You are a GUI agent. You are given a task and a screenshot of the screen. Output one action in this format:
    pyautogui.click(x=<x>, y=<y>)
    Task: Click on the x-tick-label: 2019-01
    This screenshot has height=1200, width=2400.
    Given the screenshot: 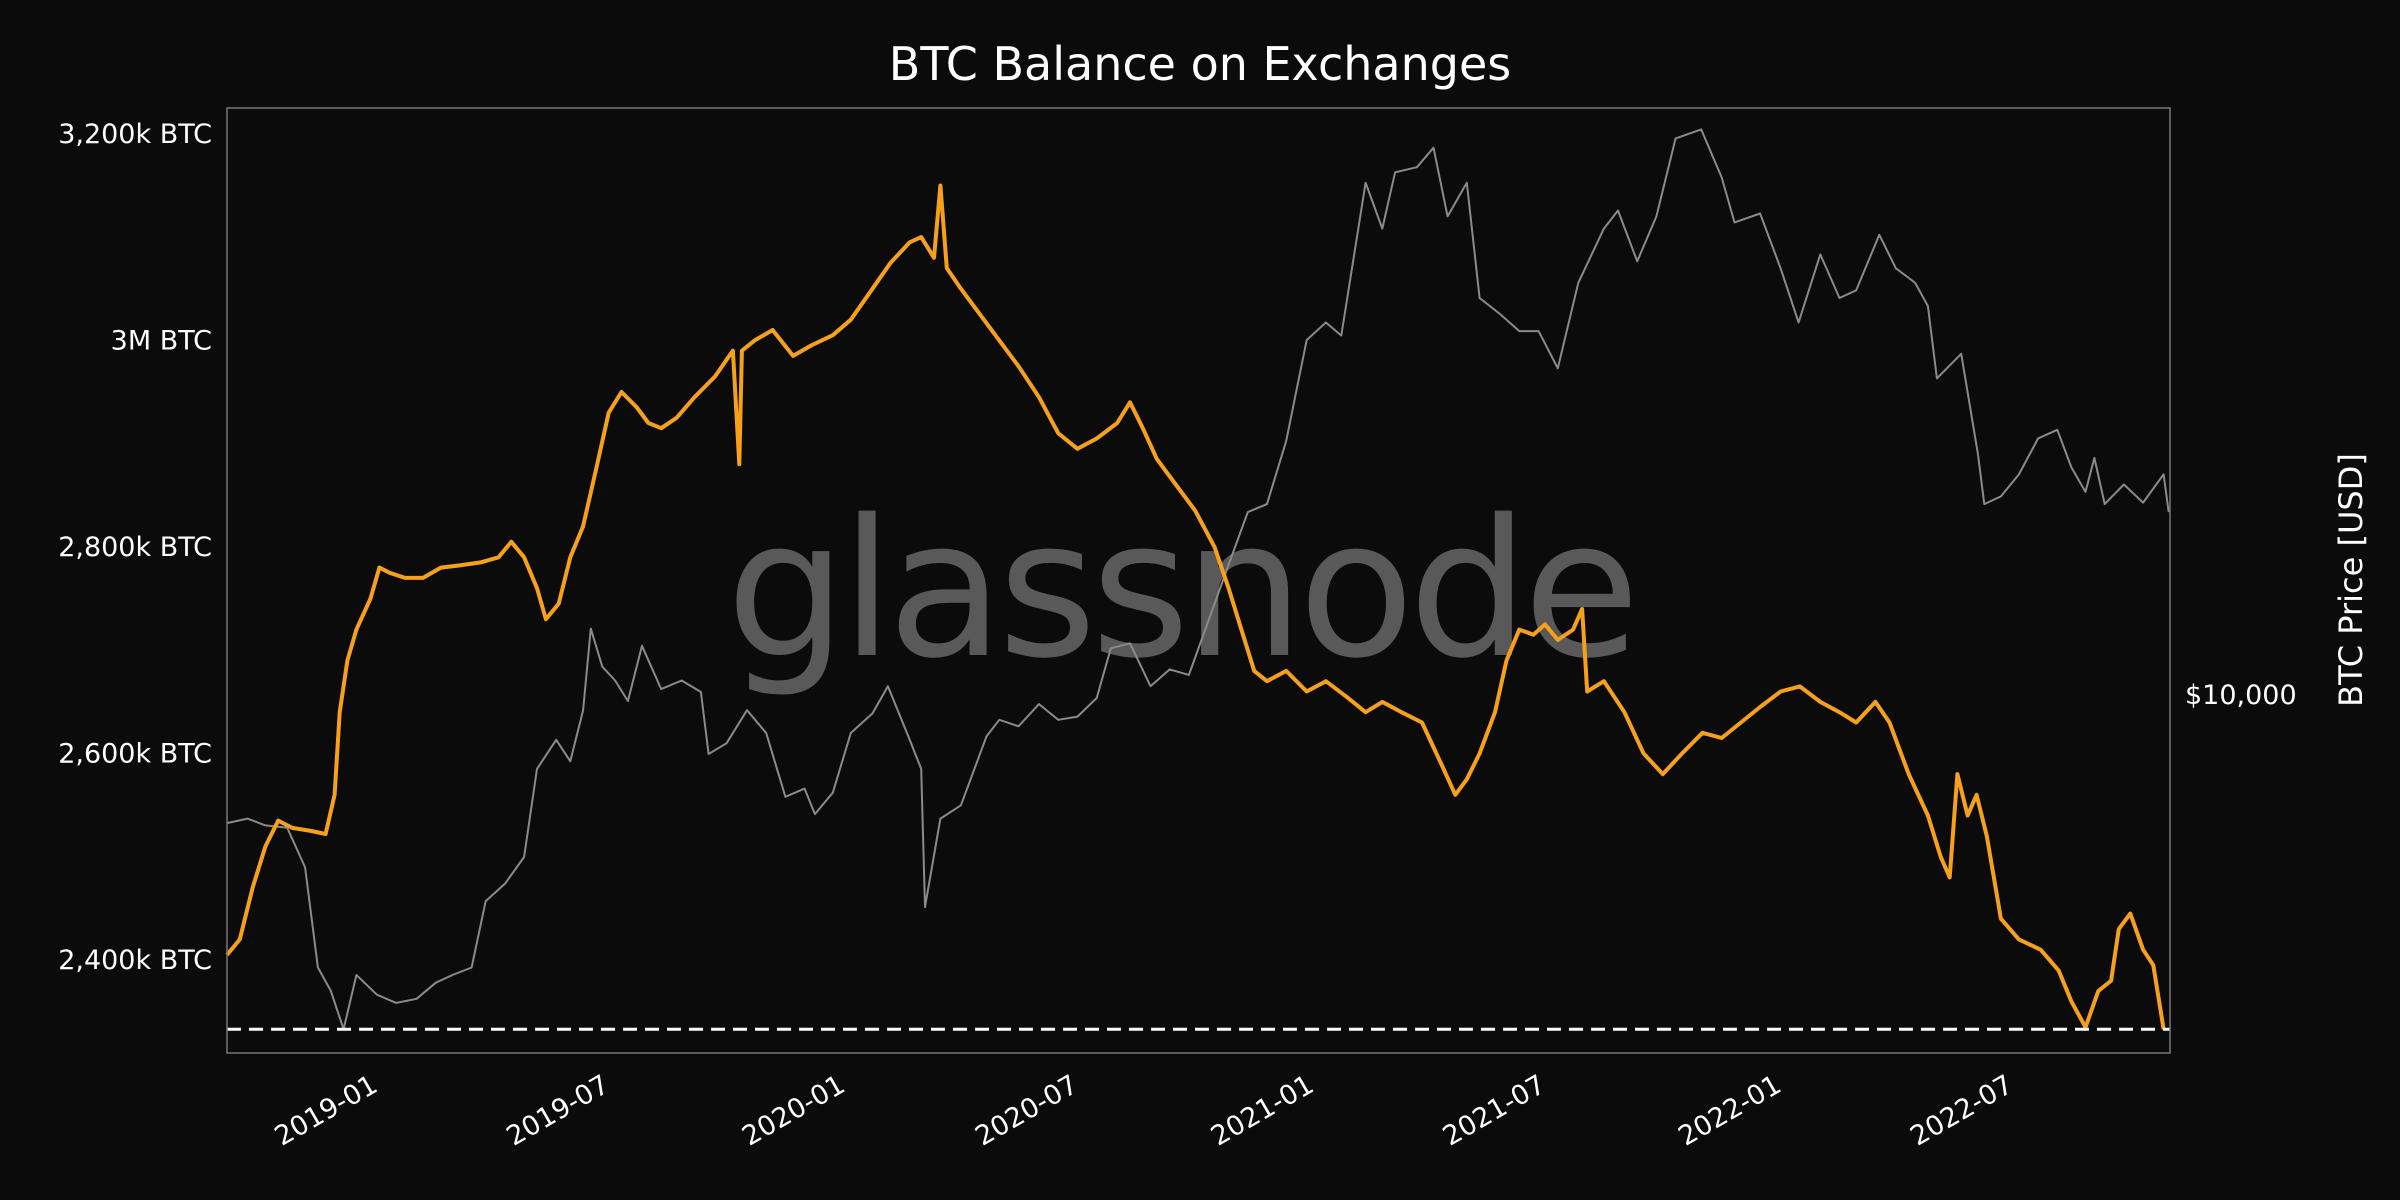 What is the action you would take?
    pyautogui.click(x=326, y=1110)
    